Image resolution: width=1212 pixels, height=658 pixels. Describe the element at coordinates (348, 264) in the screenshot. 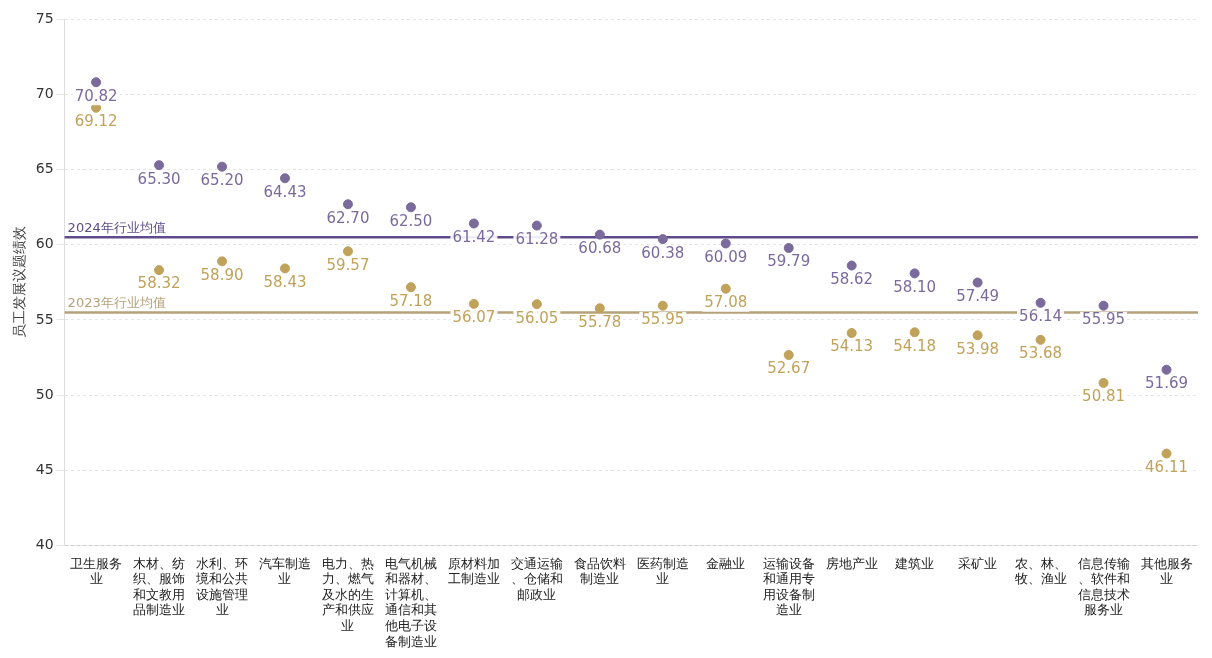

I see `data-label: 59.57` at that location.